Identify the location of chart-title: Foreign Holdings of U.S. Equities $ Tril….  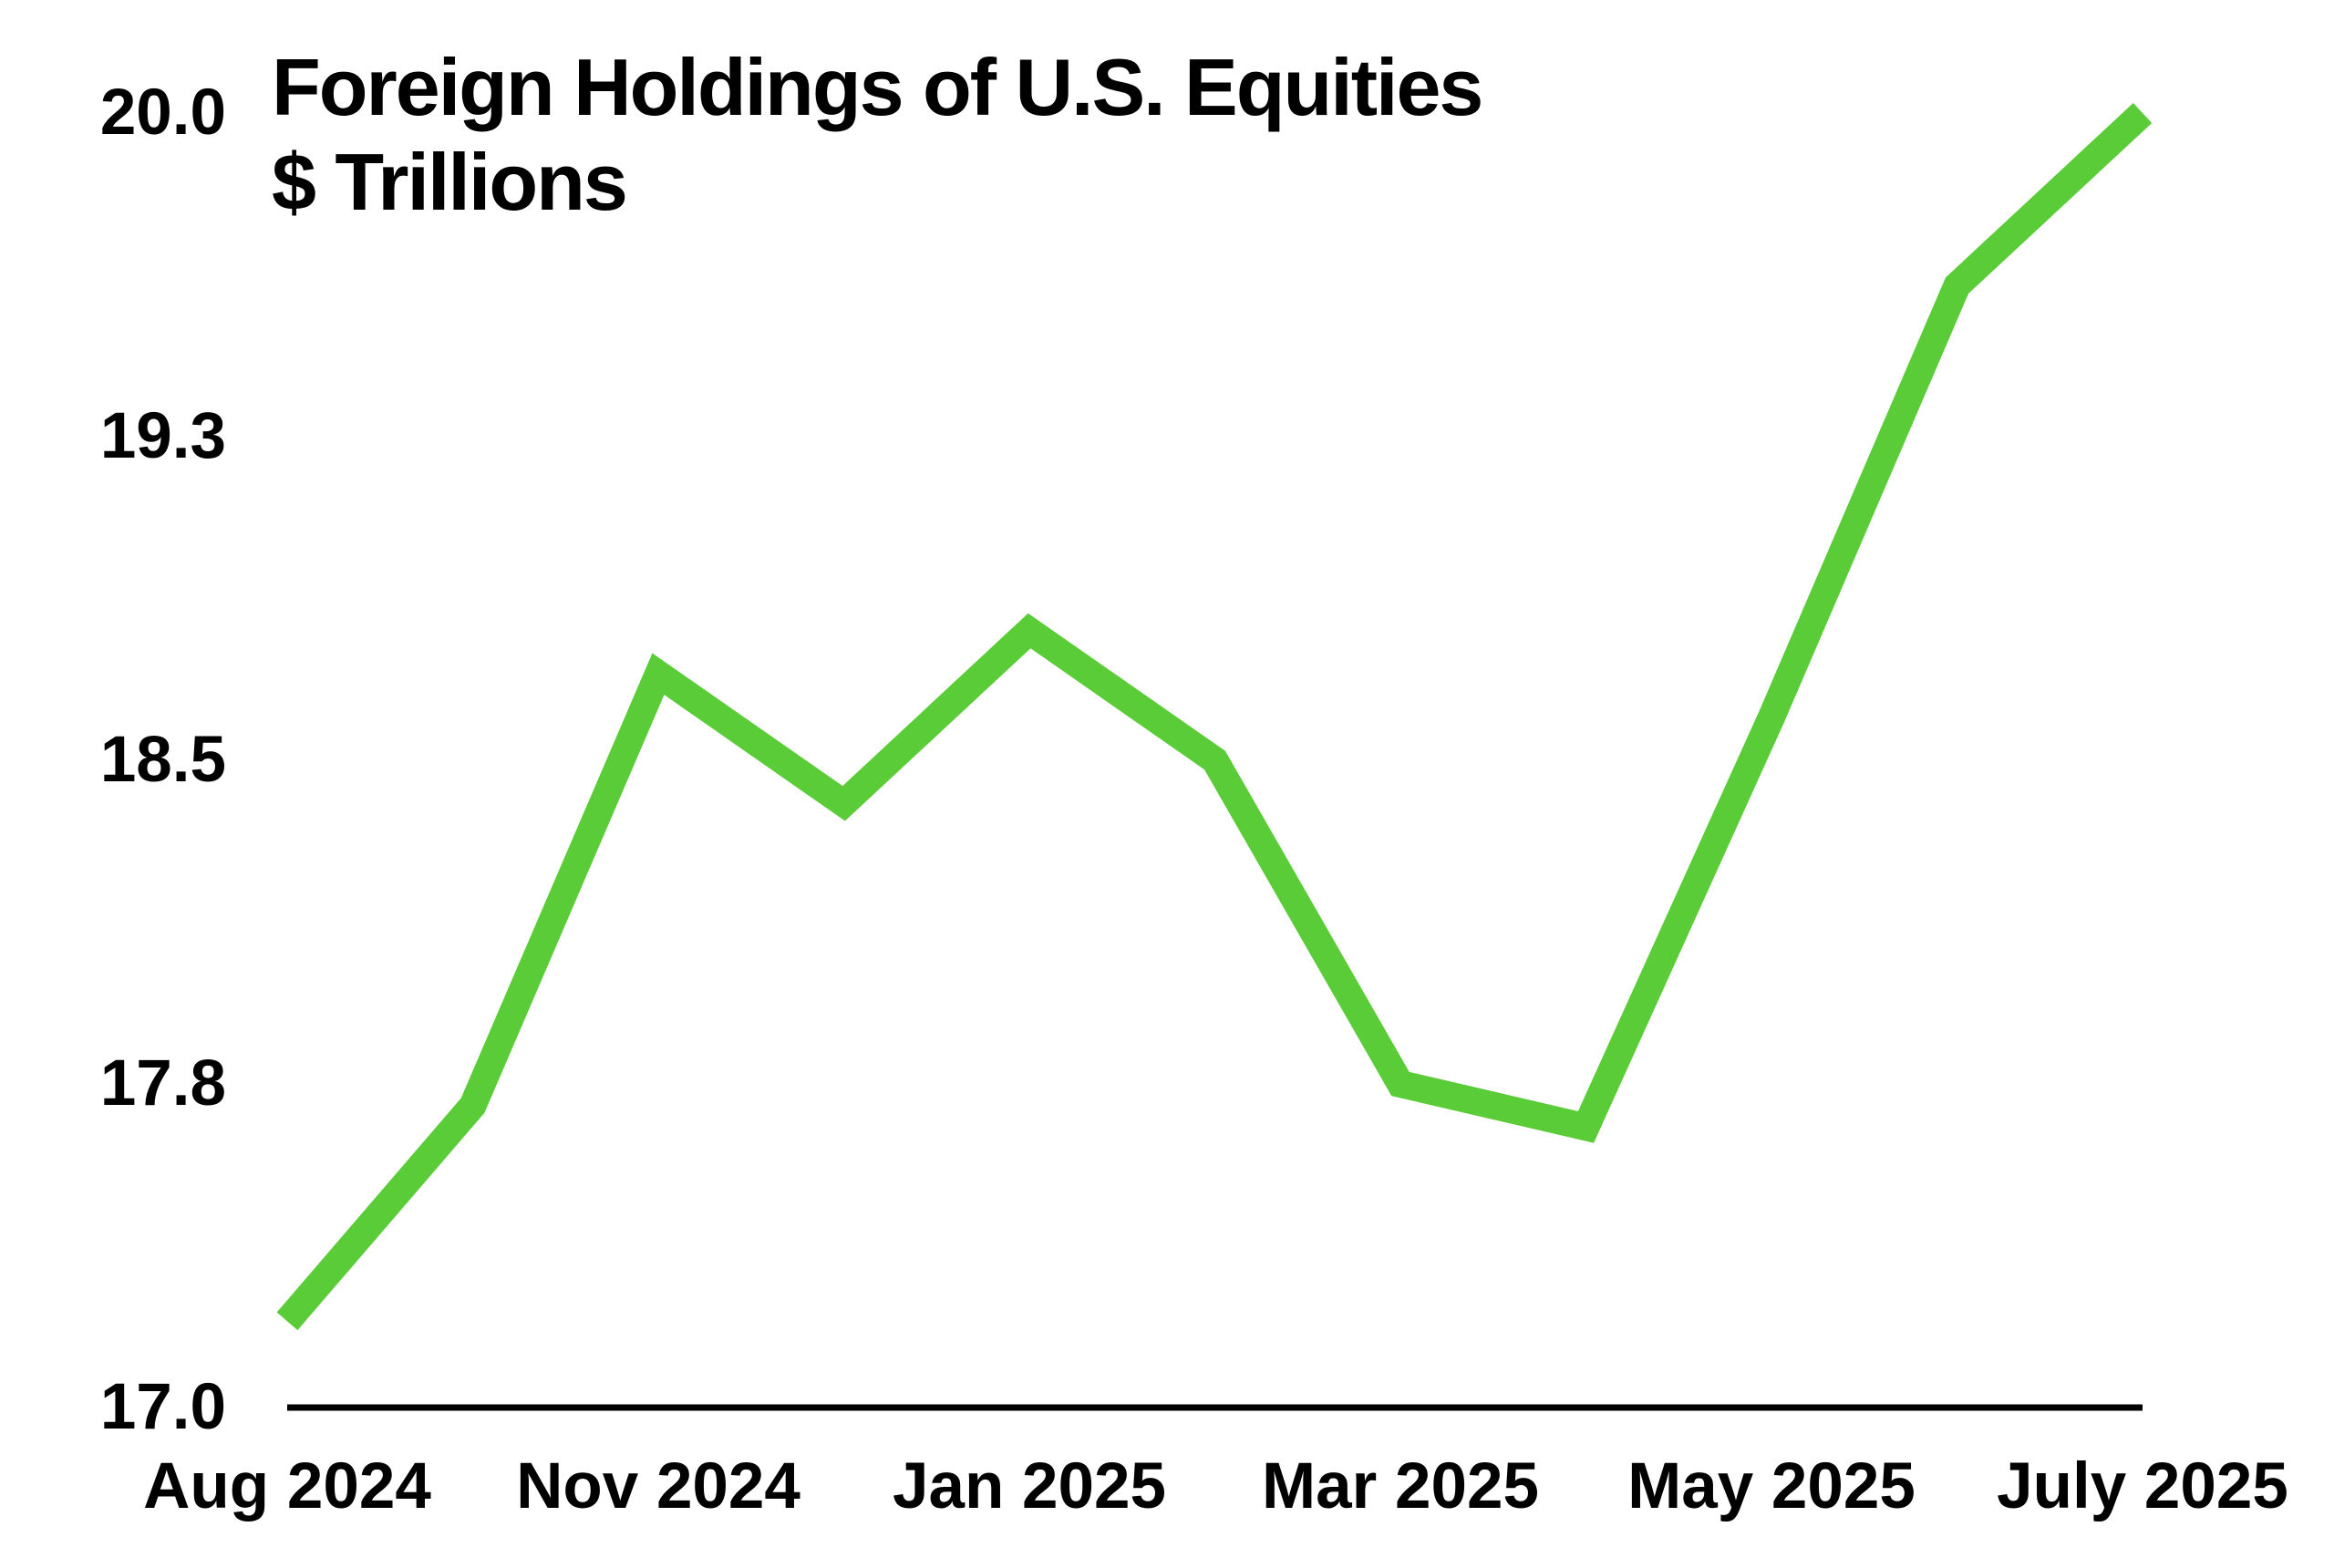
(878, 135).